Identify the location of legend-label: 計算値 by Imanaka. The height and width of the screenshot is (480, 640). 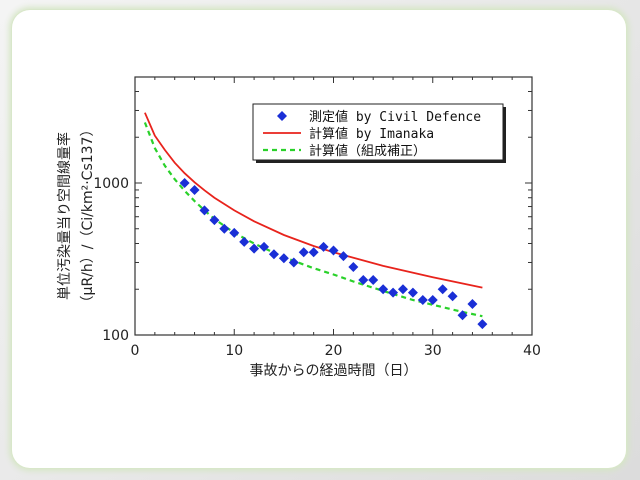
(371, 134).